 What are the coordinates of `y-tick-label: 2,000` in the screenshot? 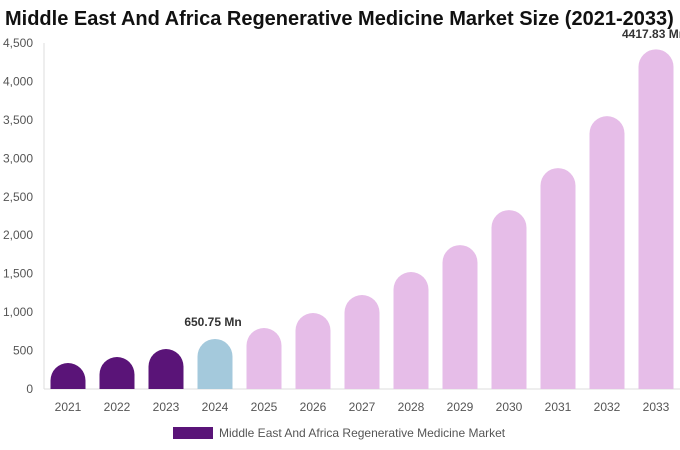 It's located at (18, 235).